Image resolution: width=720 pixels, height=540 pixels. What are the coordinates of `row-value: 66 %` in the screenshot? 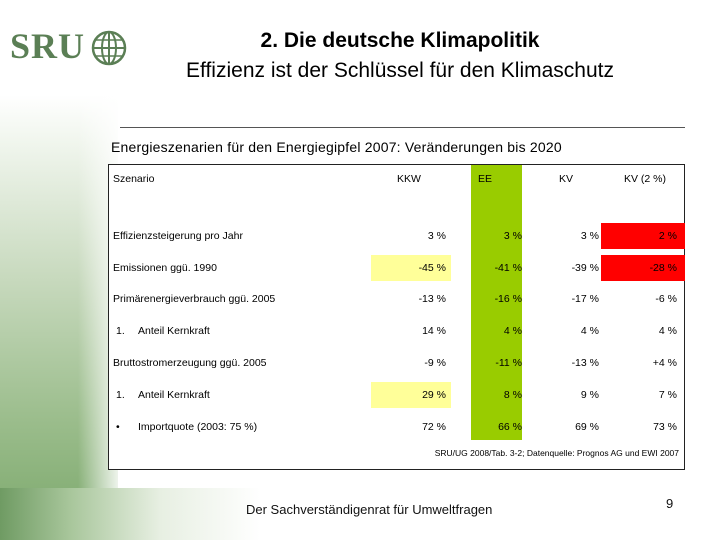 It's located at (510, 427).